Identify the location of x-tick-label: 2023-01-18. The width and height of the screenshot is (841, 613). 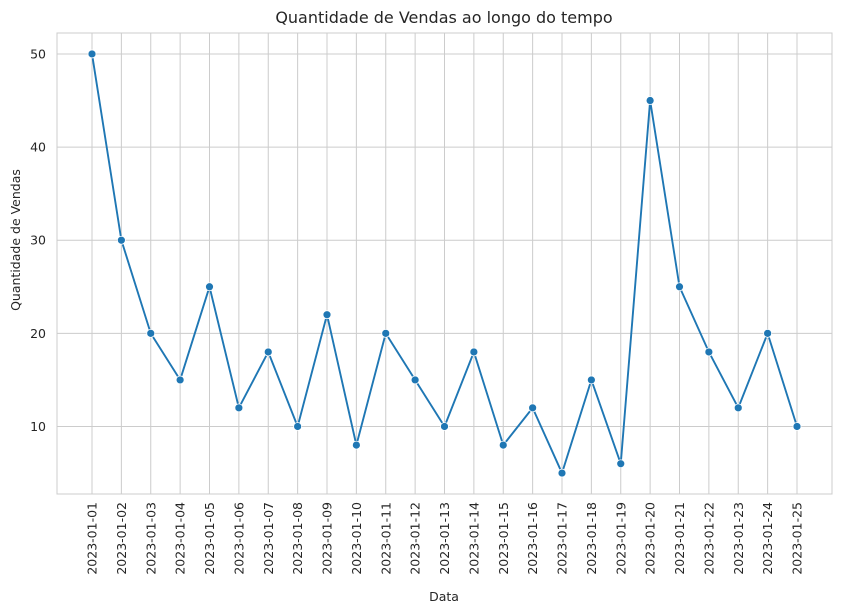
(591, 538).